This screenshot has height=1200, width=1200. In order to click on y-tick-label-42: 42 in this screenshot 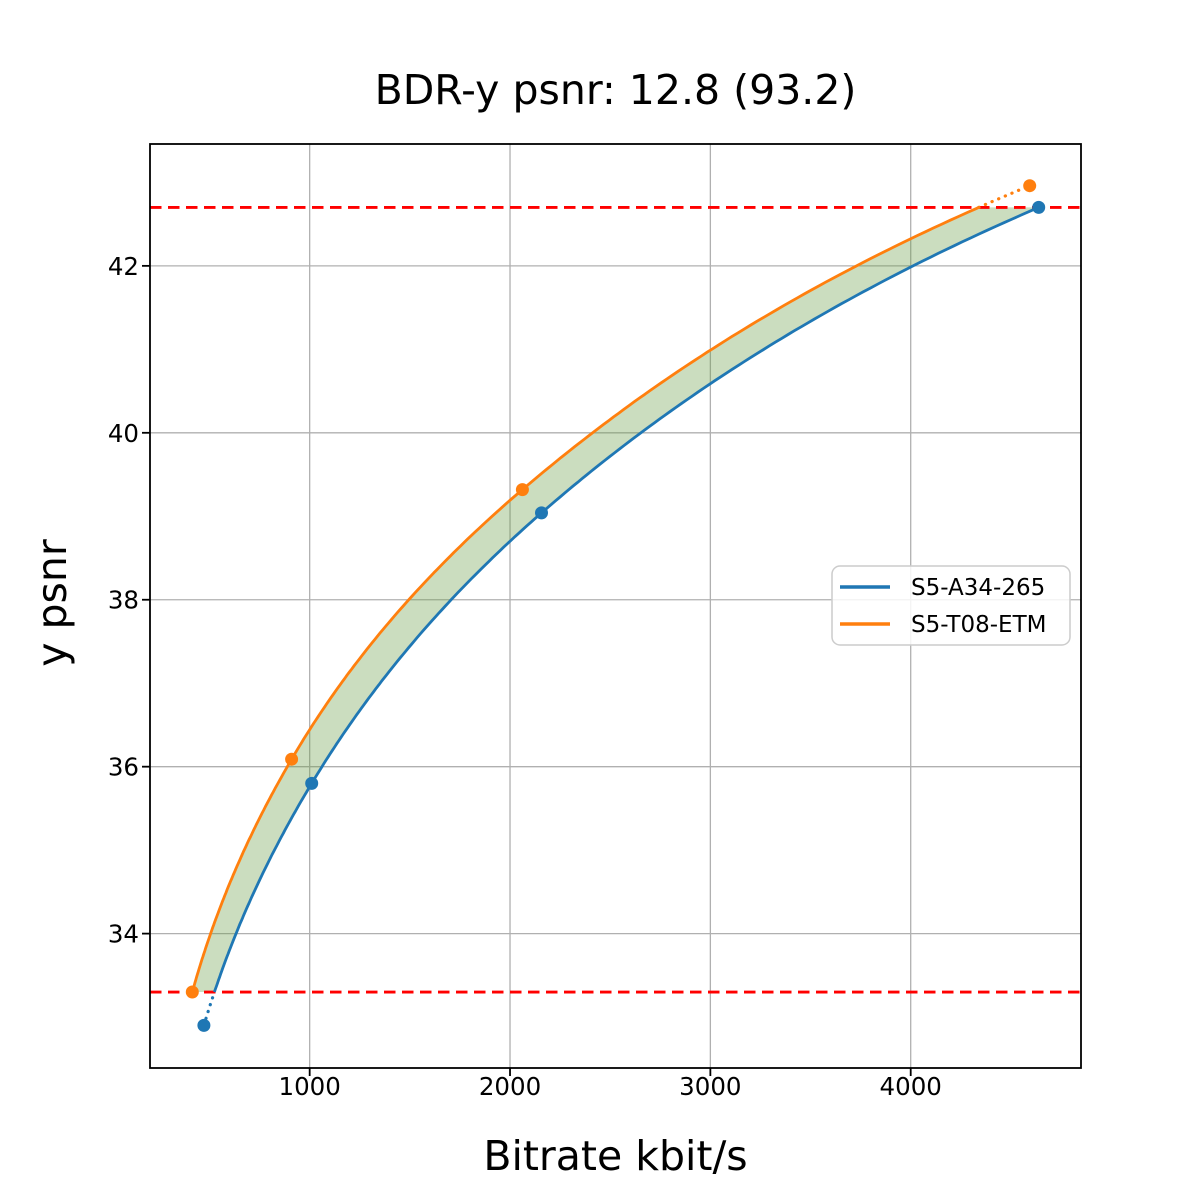, I will do `click(123, 266)`.